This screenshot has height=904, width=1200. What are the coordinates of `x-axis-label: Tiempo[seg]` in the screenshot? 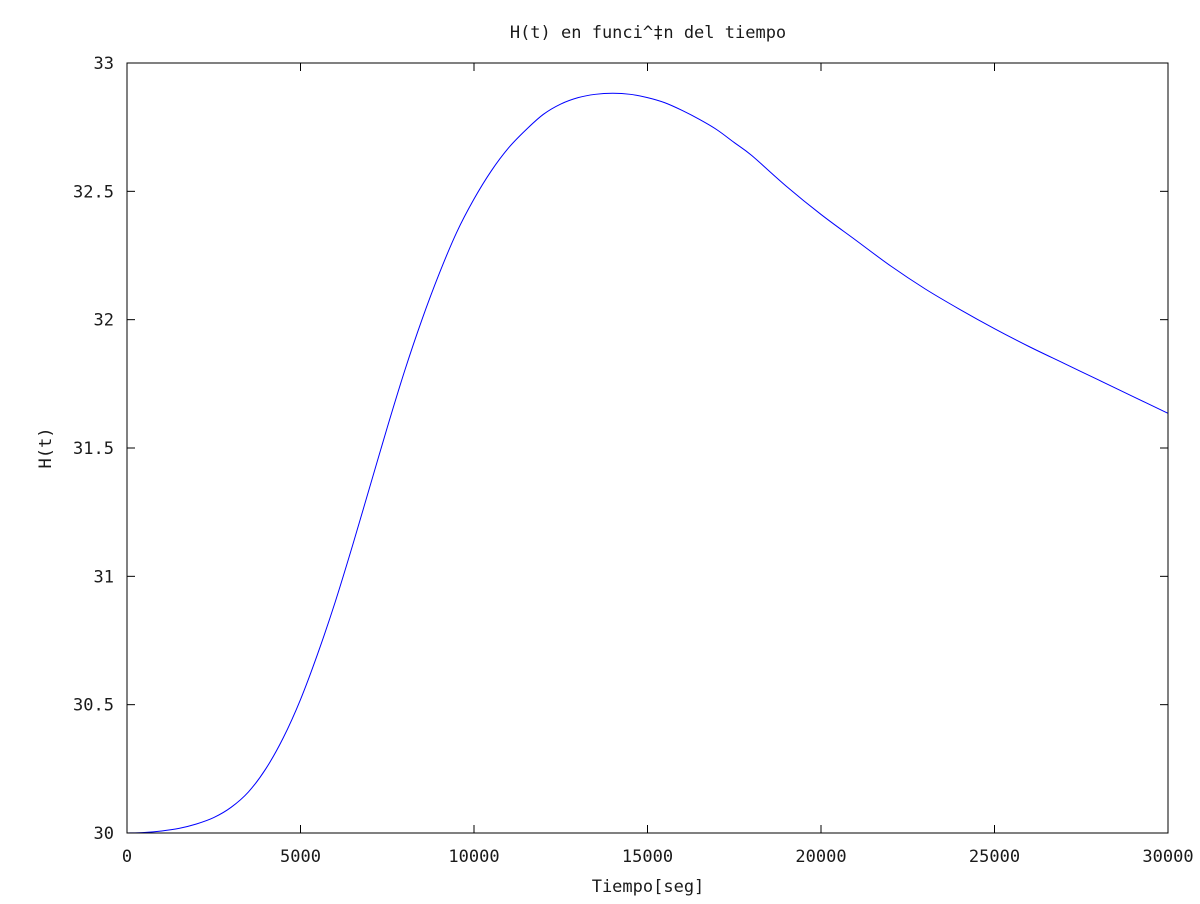 It's located at (648, 887).